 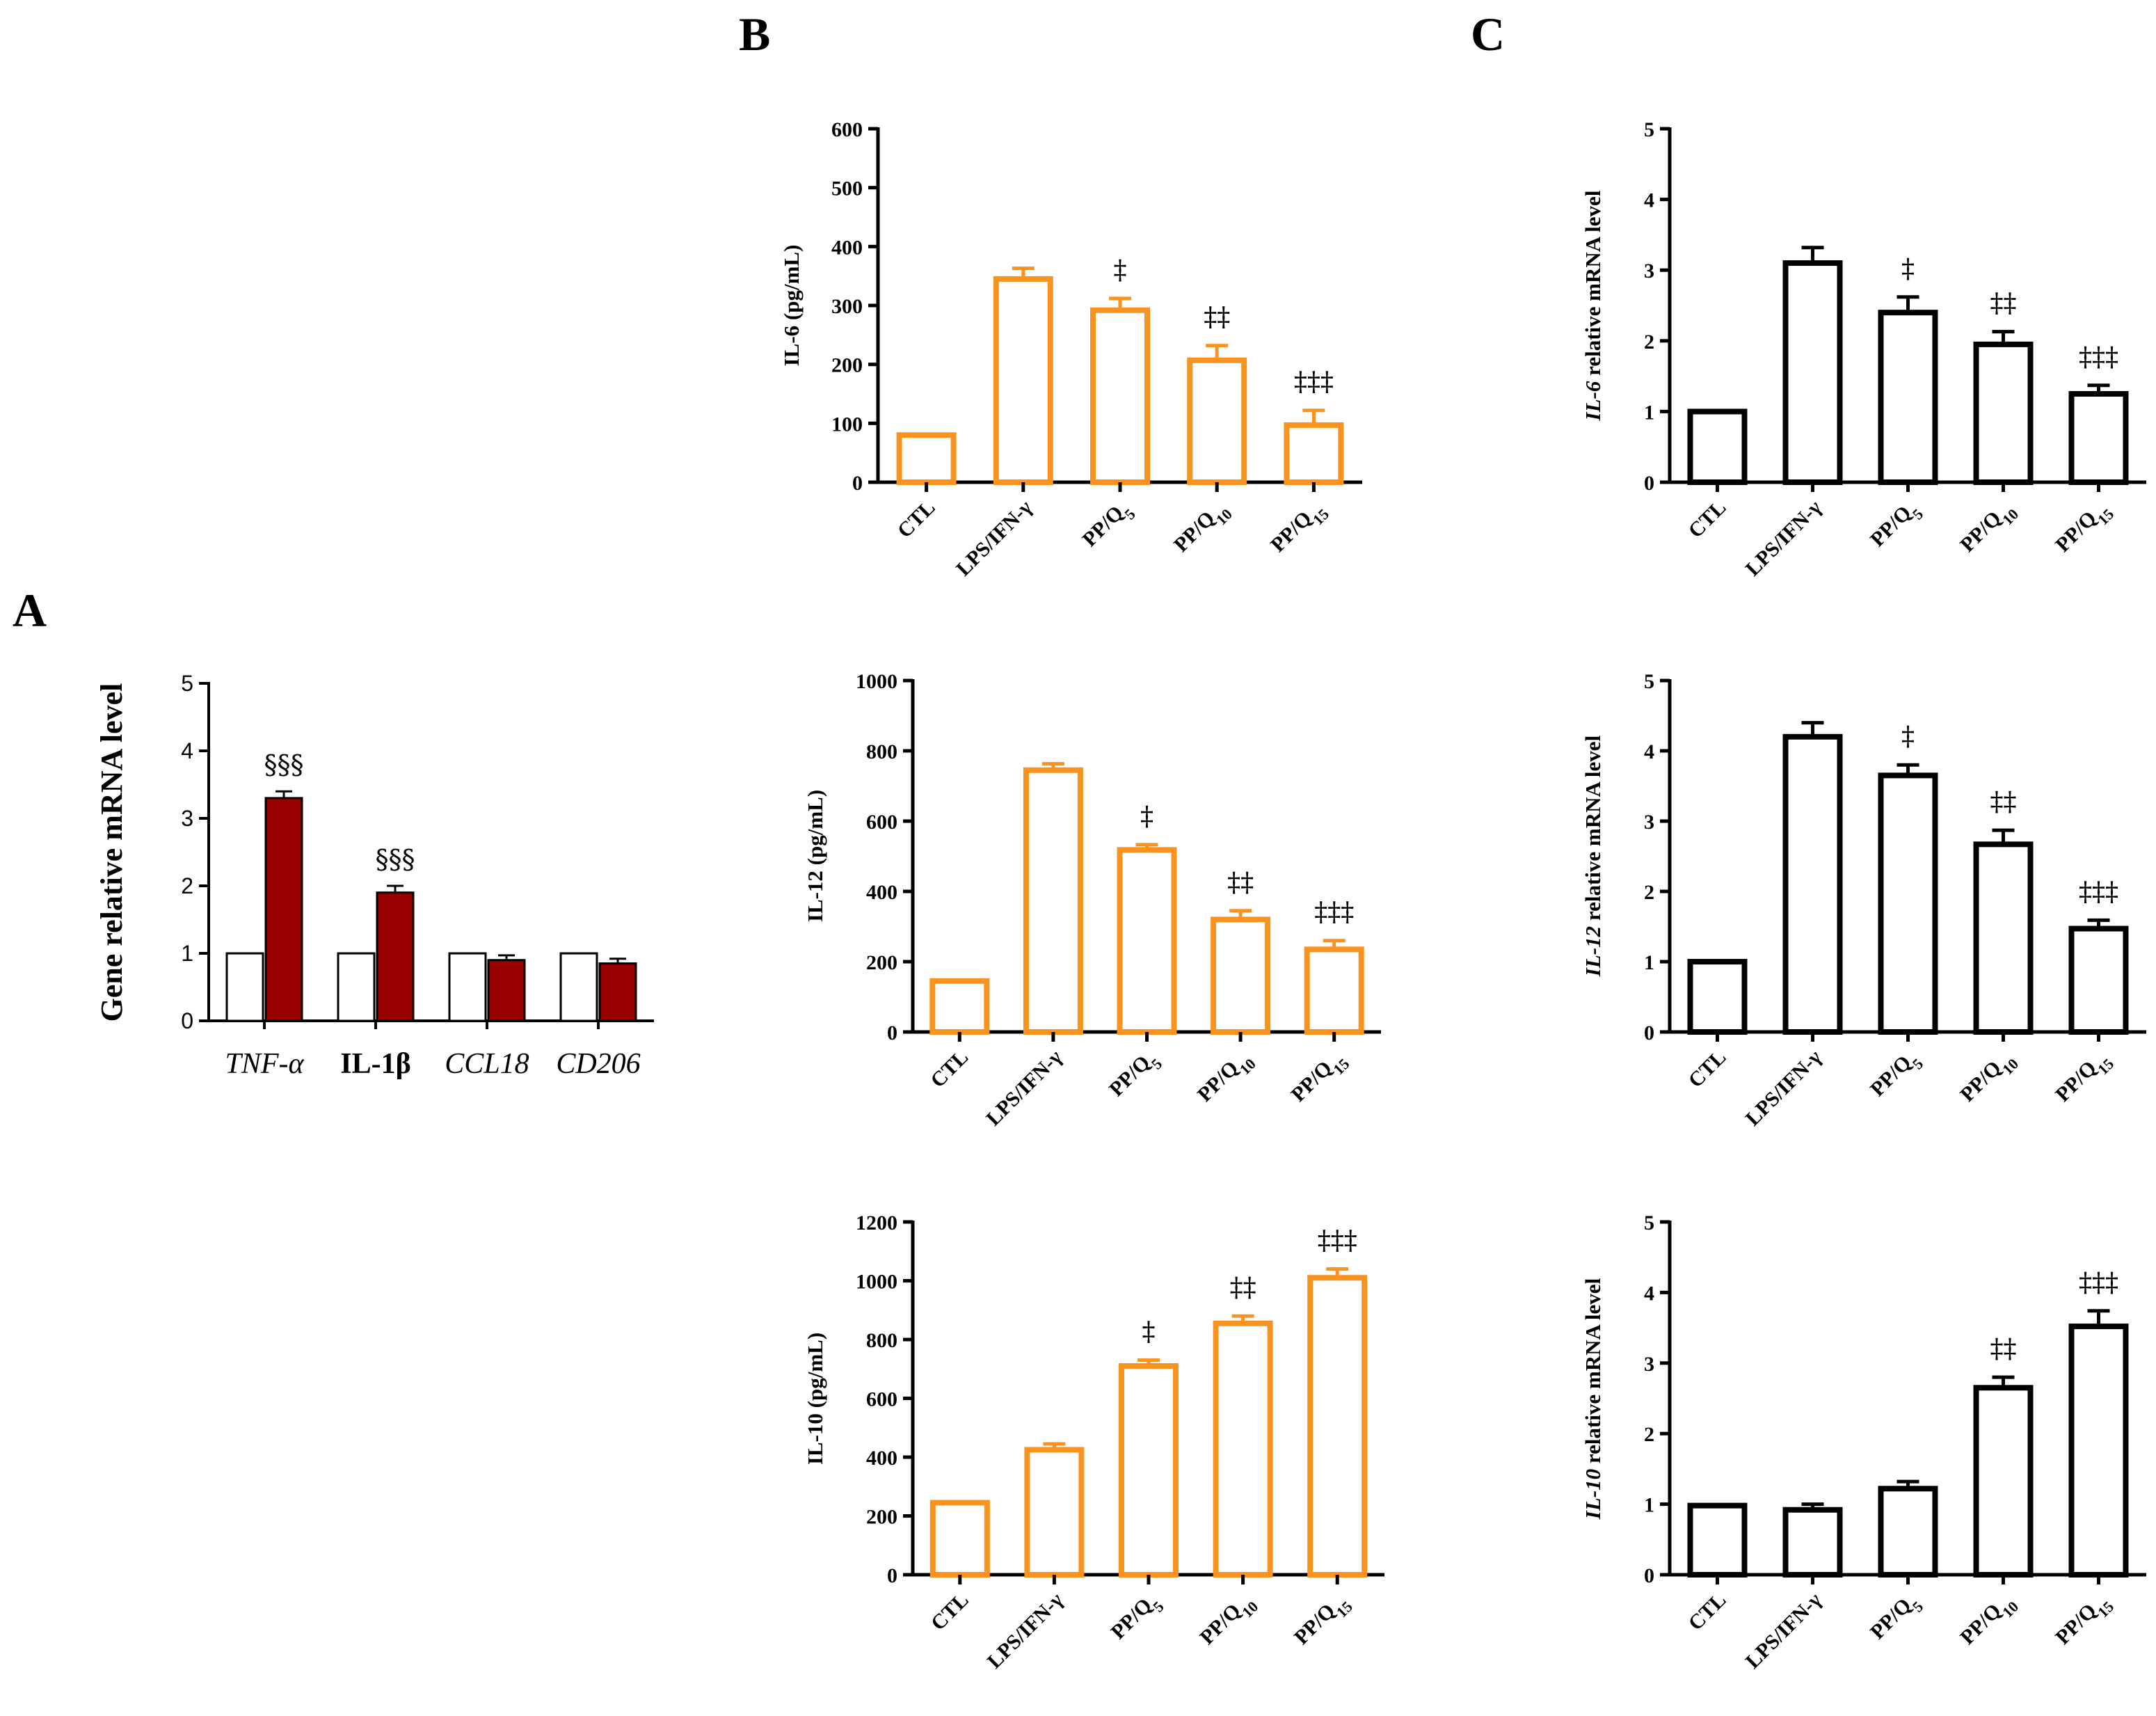 What do you see at coordinates (754, 34) in the screenshot?
I see `panel-label-b: B` at bounding box center [754, 34].